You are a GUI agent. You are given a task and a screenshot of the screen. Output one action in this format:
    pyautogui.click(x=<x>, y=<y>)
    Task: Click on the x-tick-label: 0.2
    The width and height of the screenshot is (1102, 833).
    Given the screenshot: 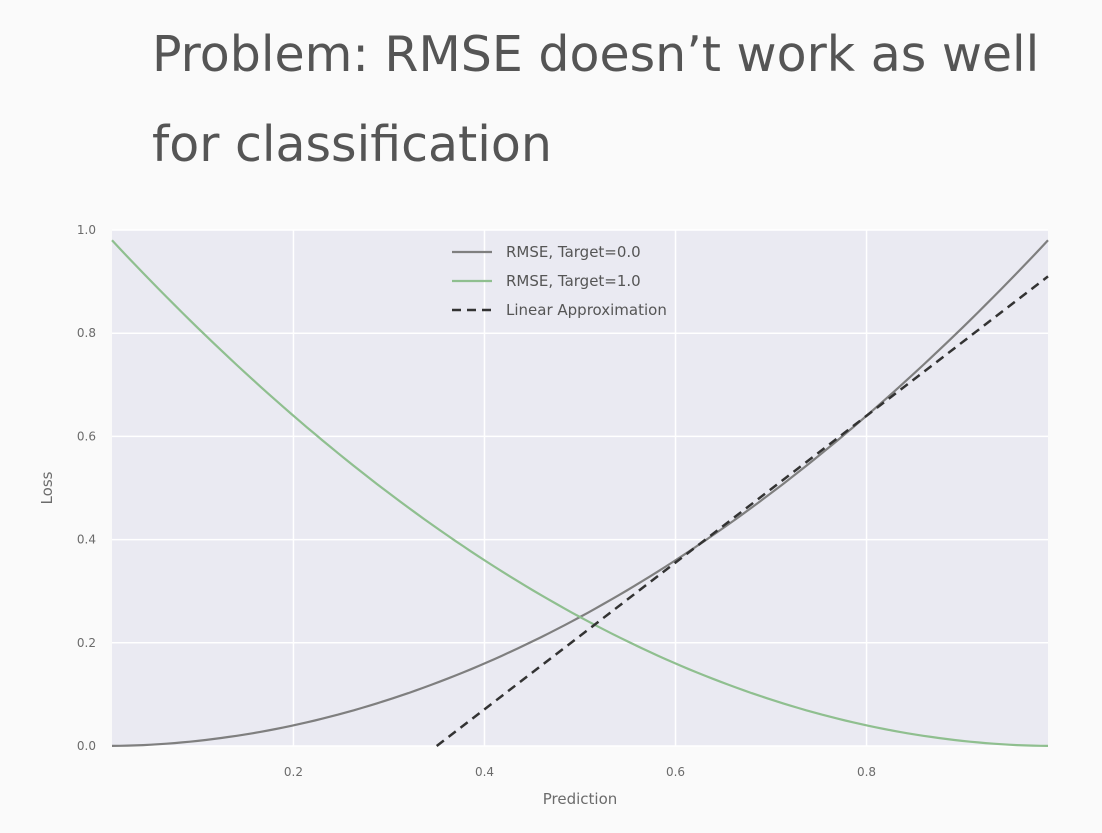 What is the action you would take?
    pyautogui.click(x=293, y=772)
    